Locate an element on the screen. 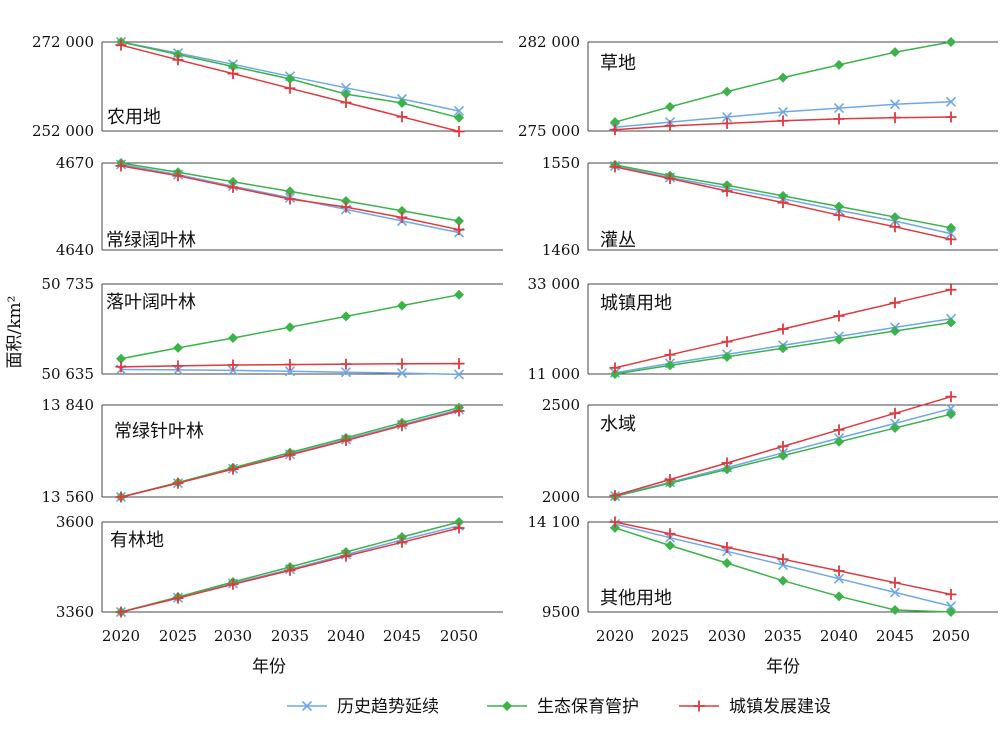 This screenshot has width=1000, height=733. panel-3: 4670 4640 常绿阔叶林 is located at coordinates (279, 206).